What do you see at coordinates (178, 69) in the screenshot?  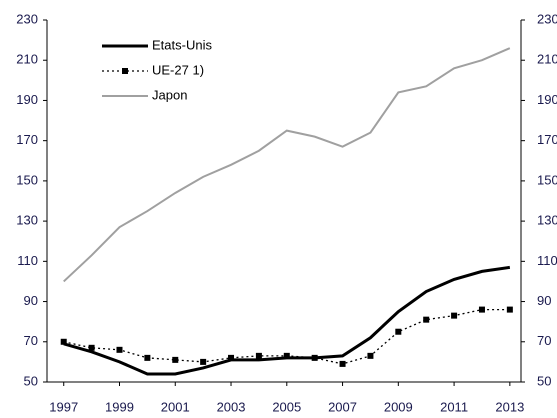 I see `legend-label: UE-27 1)` at bounding box center [178, 69].